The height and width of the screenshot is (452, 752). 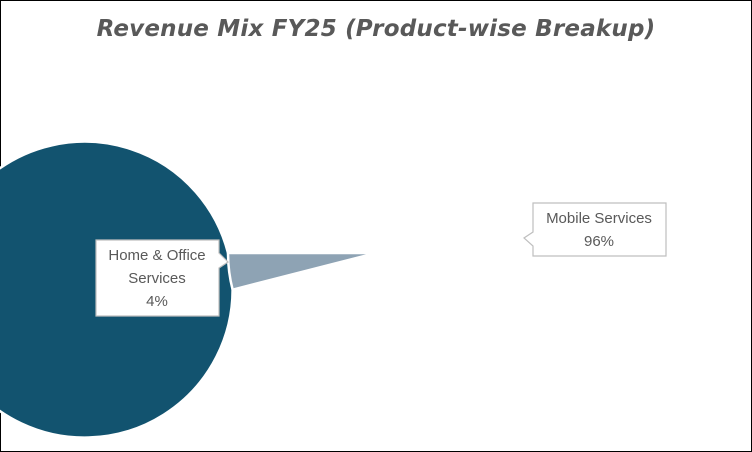 I want to click on label-mobile-pct: 96%, so click(x=599, y=241).